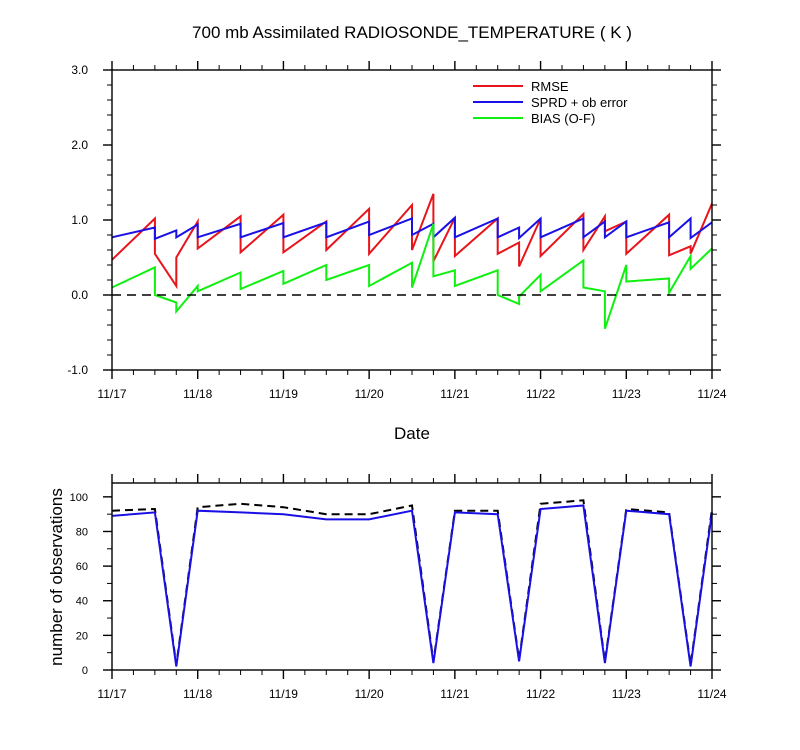 Image resolution: width=800 pixels, height=750 pixels. Describe the element at coordinates (79, 70) in the screenshot. I see `y-tick-label: 3.0` at that location.